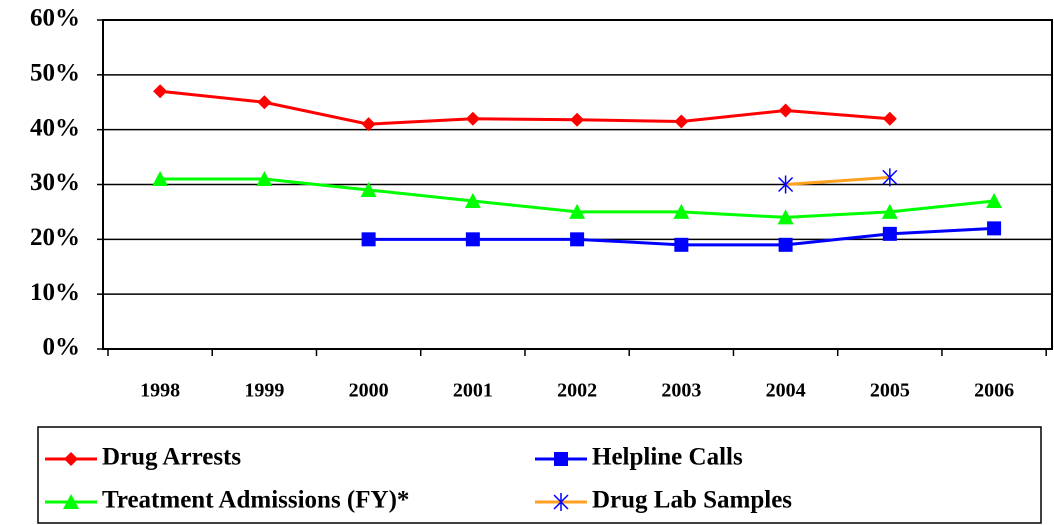 The width and height of the screenshot is (1054, 525). What do you see at coordinates (62, 347) in the screenshot?
I see `y-tick-label: 0%` at bounding box center [62, 347].